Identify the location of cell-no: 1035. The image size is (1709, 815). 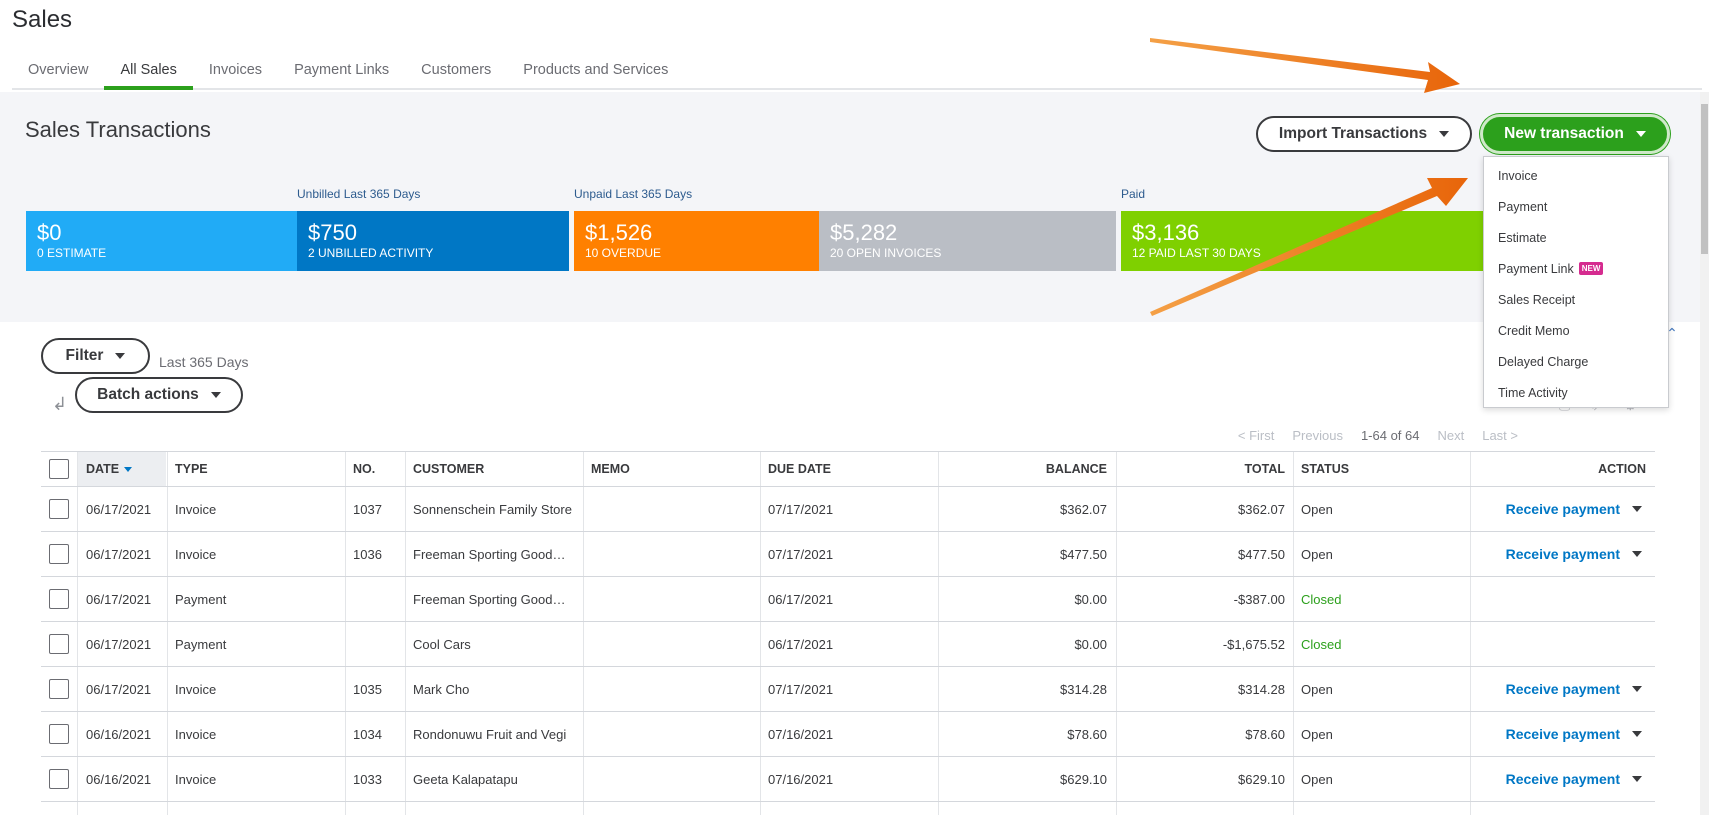
(367, 689).